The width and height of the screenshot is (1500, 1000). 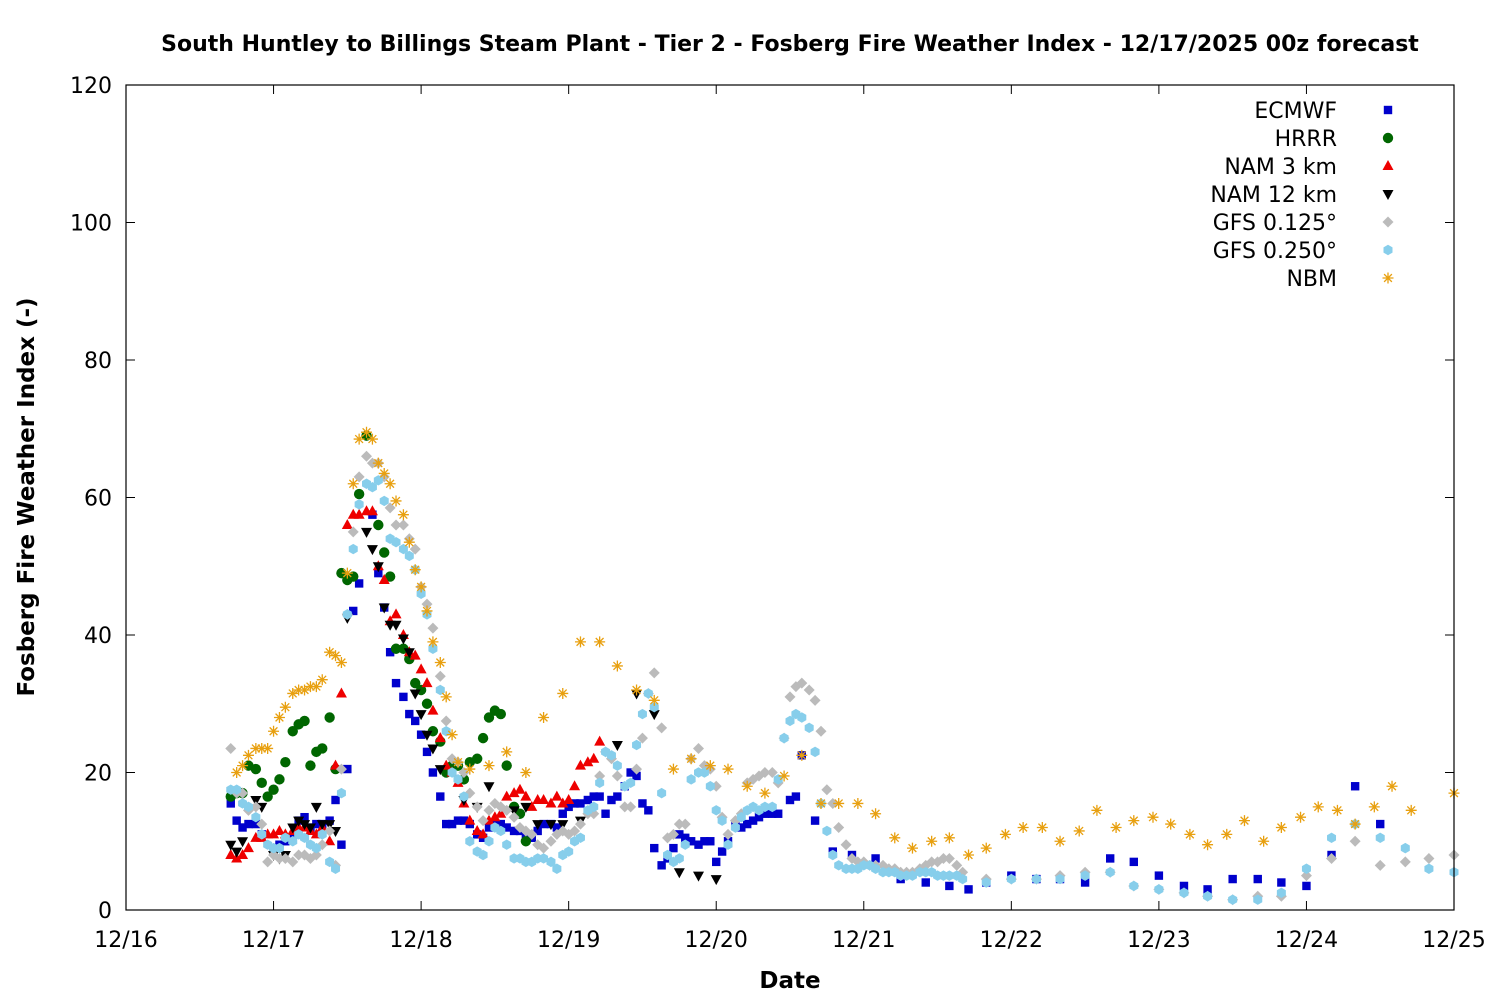 I want to click on legend-label: GFS 0.250°, so click(x=1275, y=251).